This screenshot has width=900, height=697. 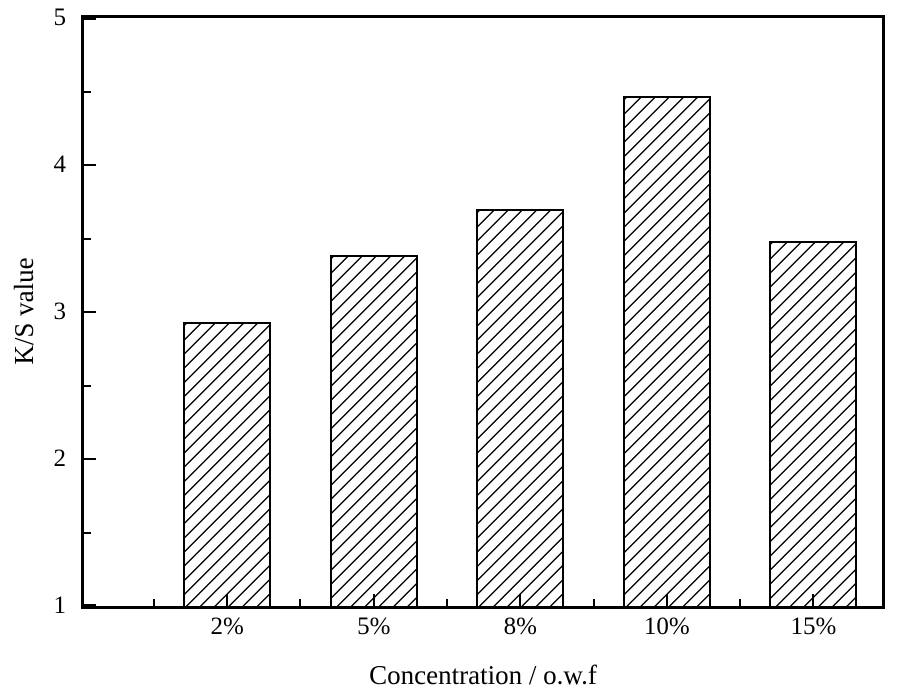 What do you see at coordinates (483, 675) in the screenshot?
I see `x-axis-title: Concentration / o.w.f` at bounding box center [483, 675].